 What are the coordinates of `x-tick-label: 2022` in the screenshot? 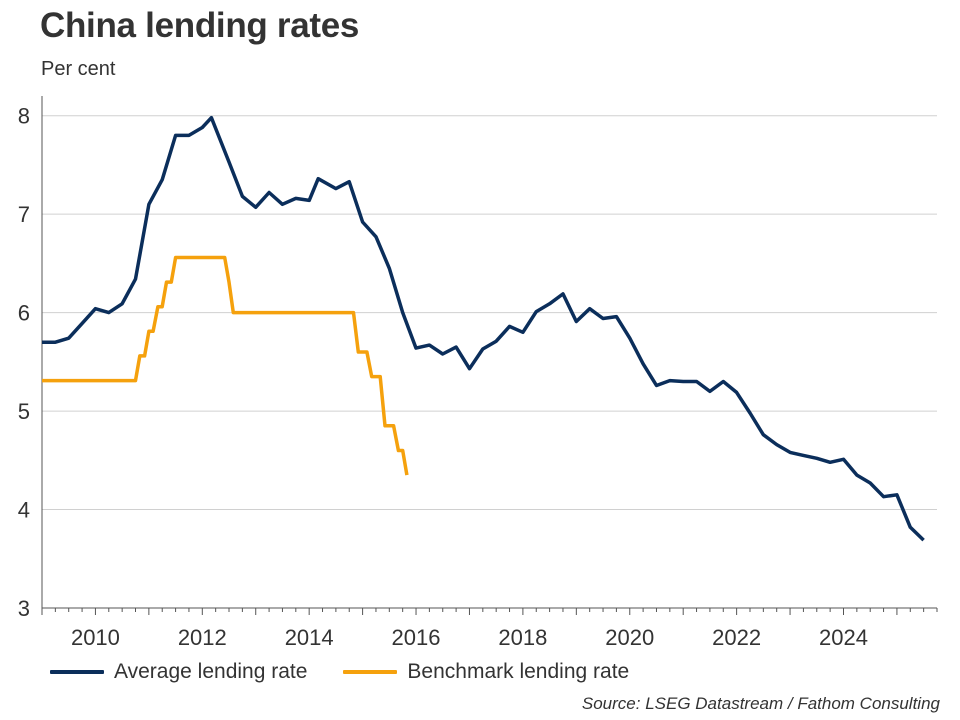 It's located at (736, 637).